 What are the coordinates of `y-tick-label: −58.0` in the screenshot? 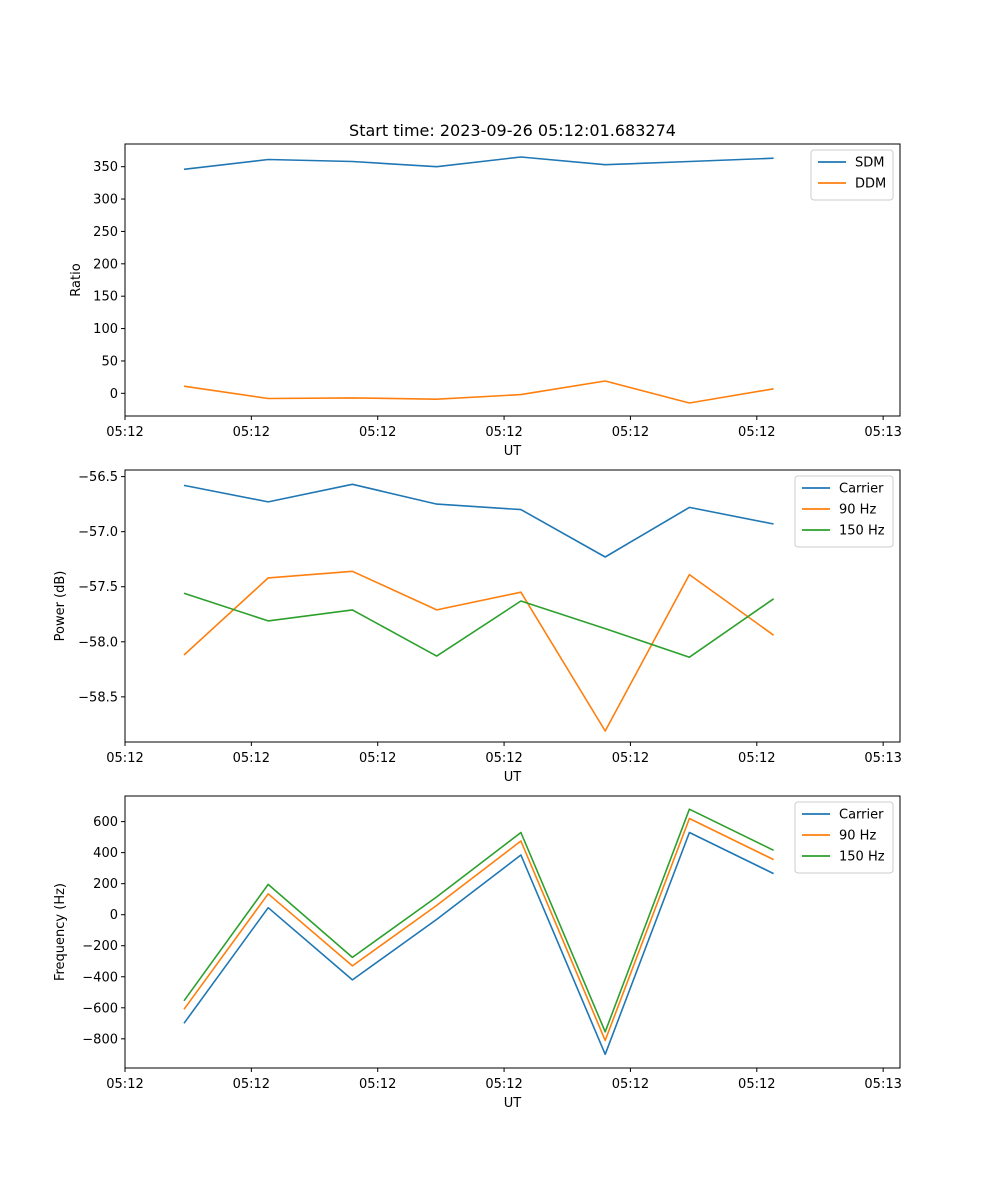 It's located at (98, 642).